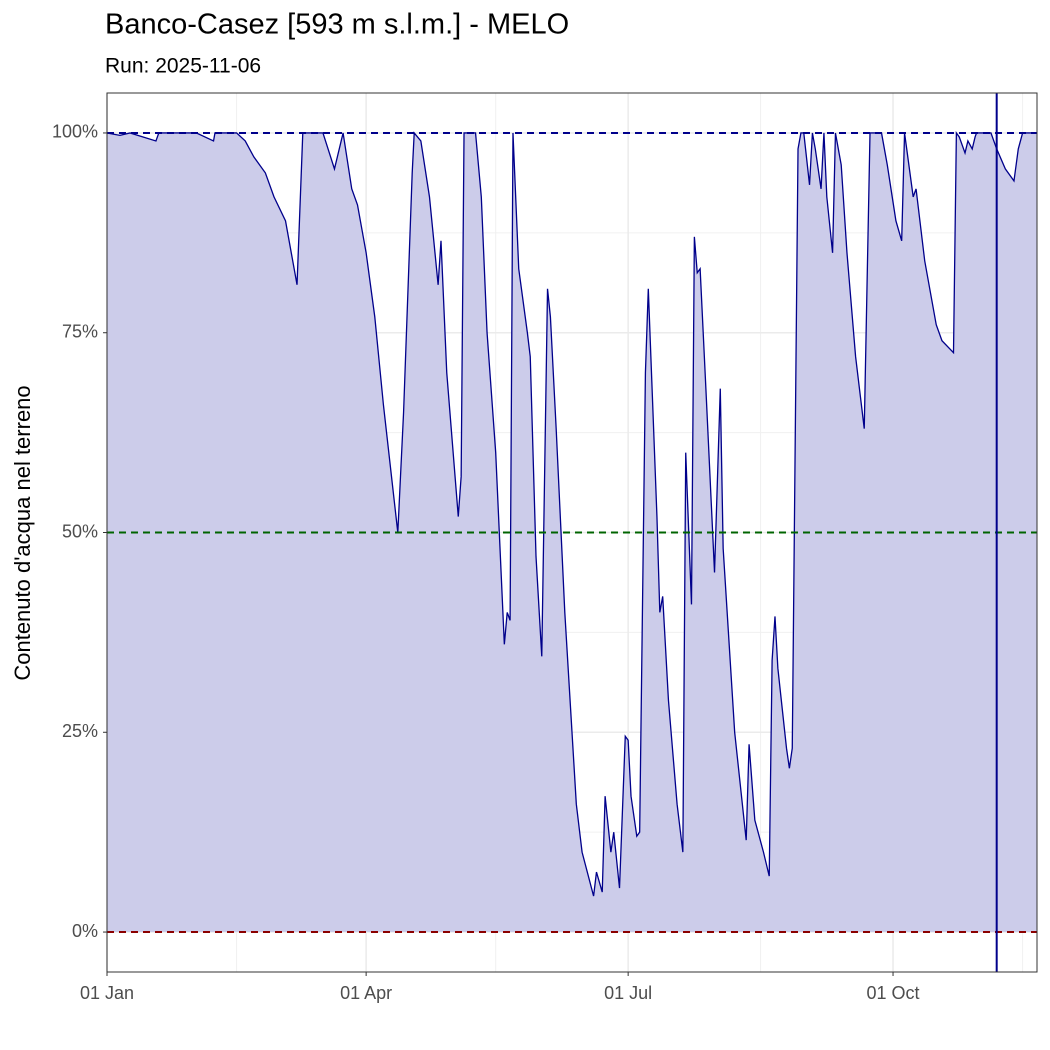 This screenshot has height=1050, width=1050. What do you see at coordinates (80, 531) in the screenshot?
I see `y-tick-label: 50%` at bounding box center [80, 531].